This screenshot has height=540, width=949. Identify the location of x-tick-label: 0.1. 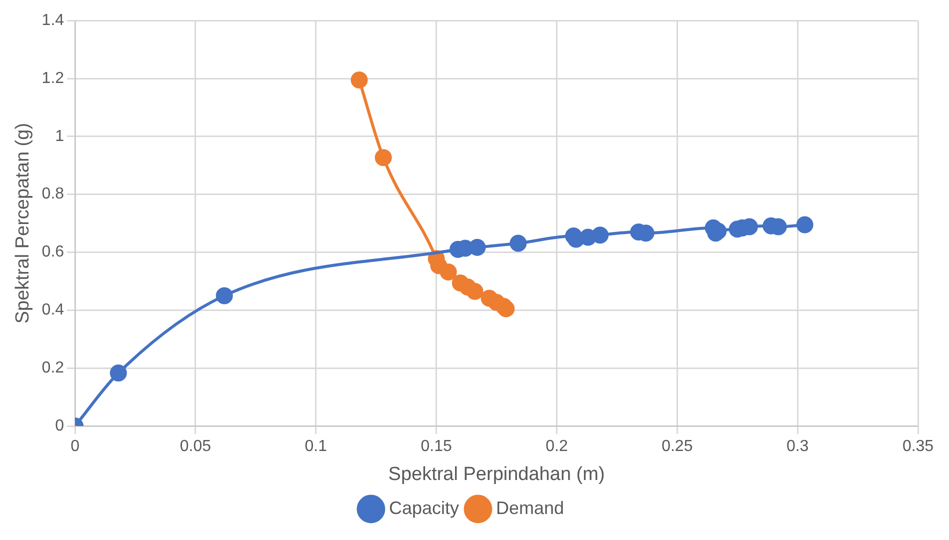
(316, 447).